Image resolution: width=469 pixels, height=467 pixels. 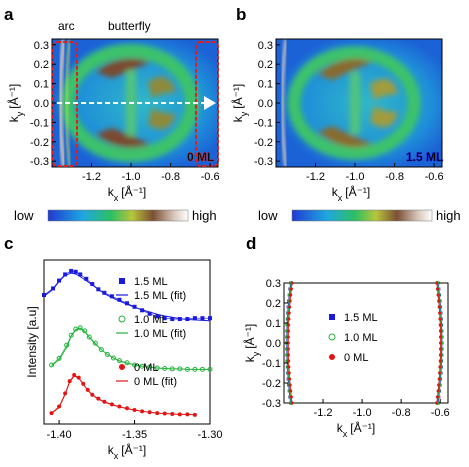 I want to click on colorbar-b-low: low, so click(x=268, y=215).